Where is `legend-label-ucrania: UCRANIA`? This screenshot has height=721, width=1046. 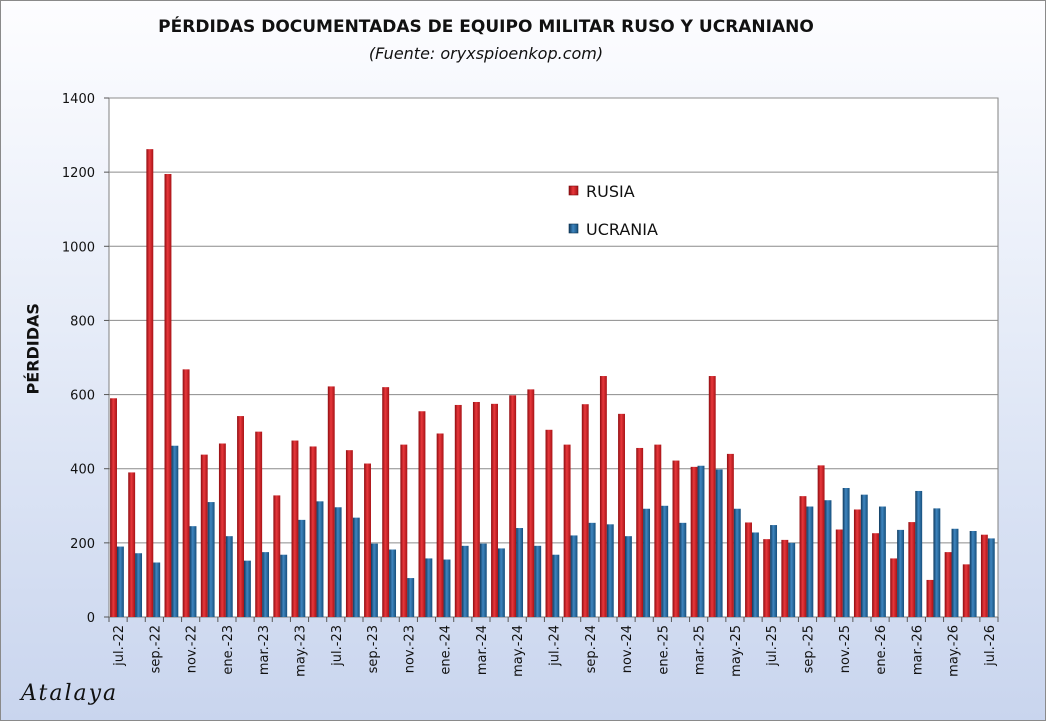
legend-label-ucrania: UCRANIA is located at coordinates (622, 229).